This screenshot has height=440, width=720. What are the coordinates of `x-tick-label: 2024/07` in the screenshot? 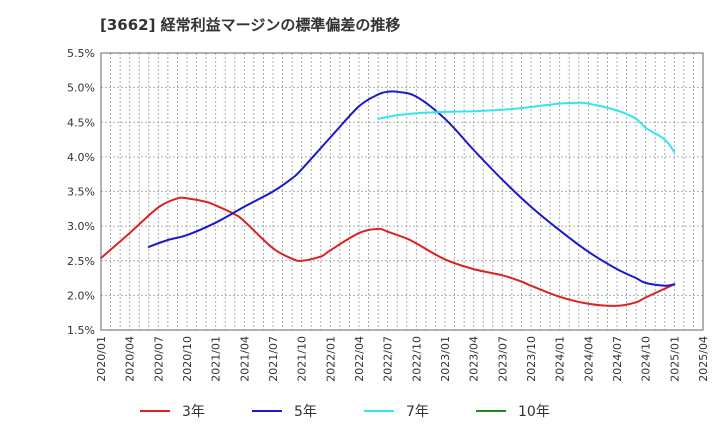 It's located at (617, 359).